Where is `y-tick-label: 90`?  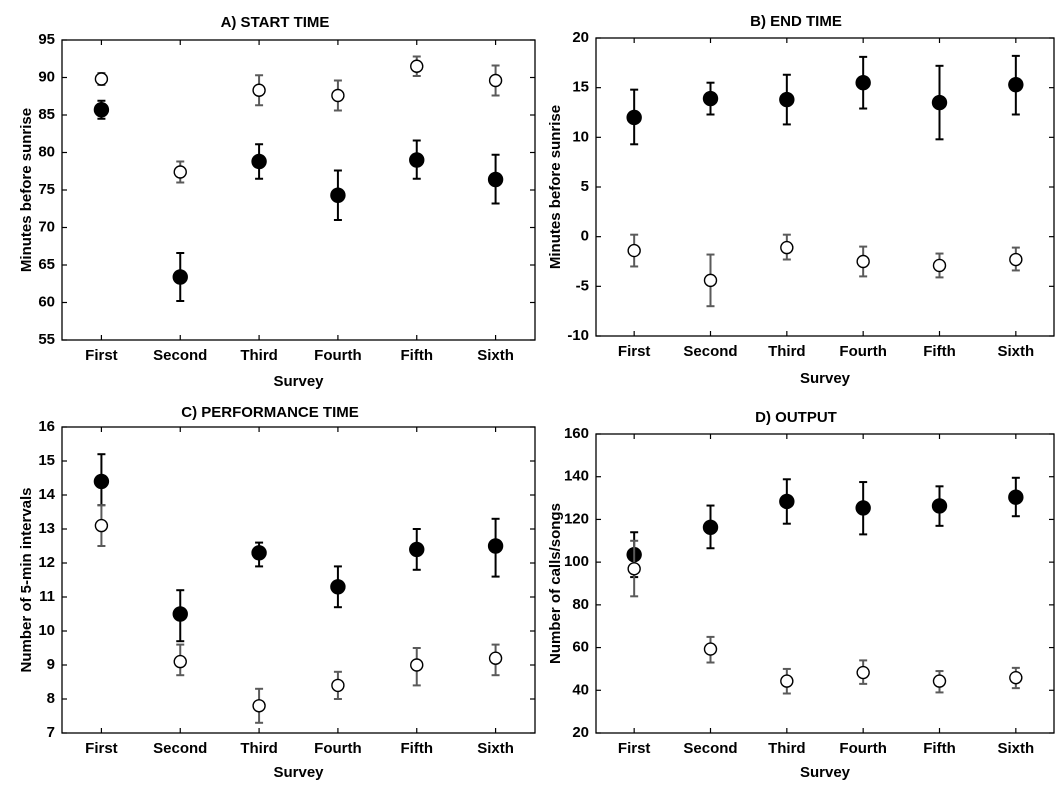
y-tick-label: 90 is located at coordinates (46, 76).